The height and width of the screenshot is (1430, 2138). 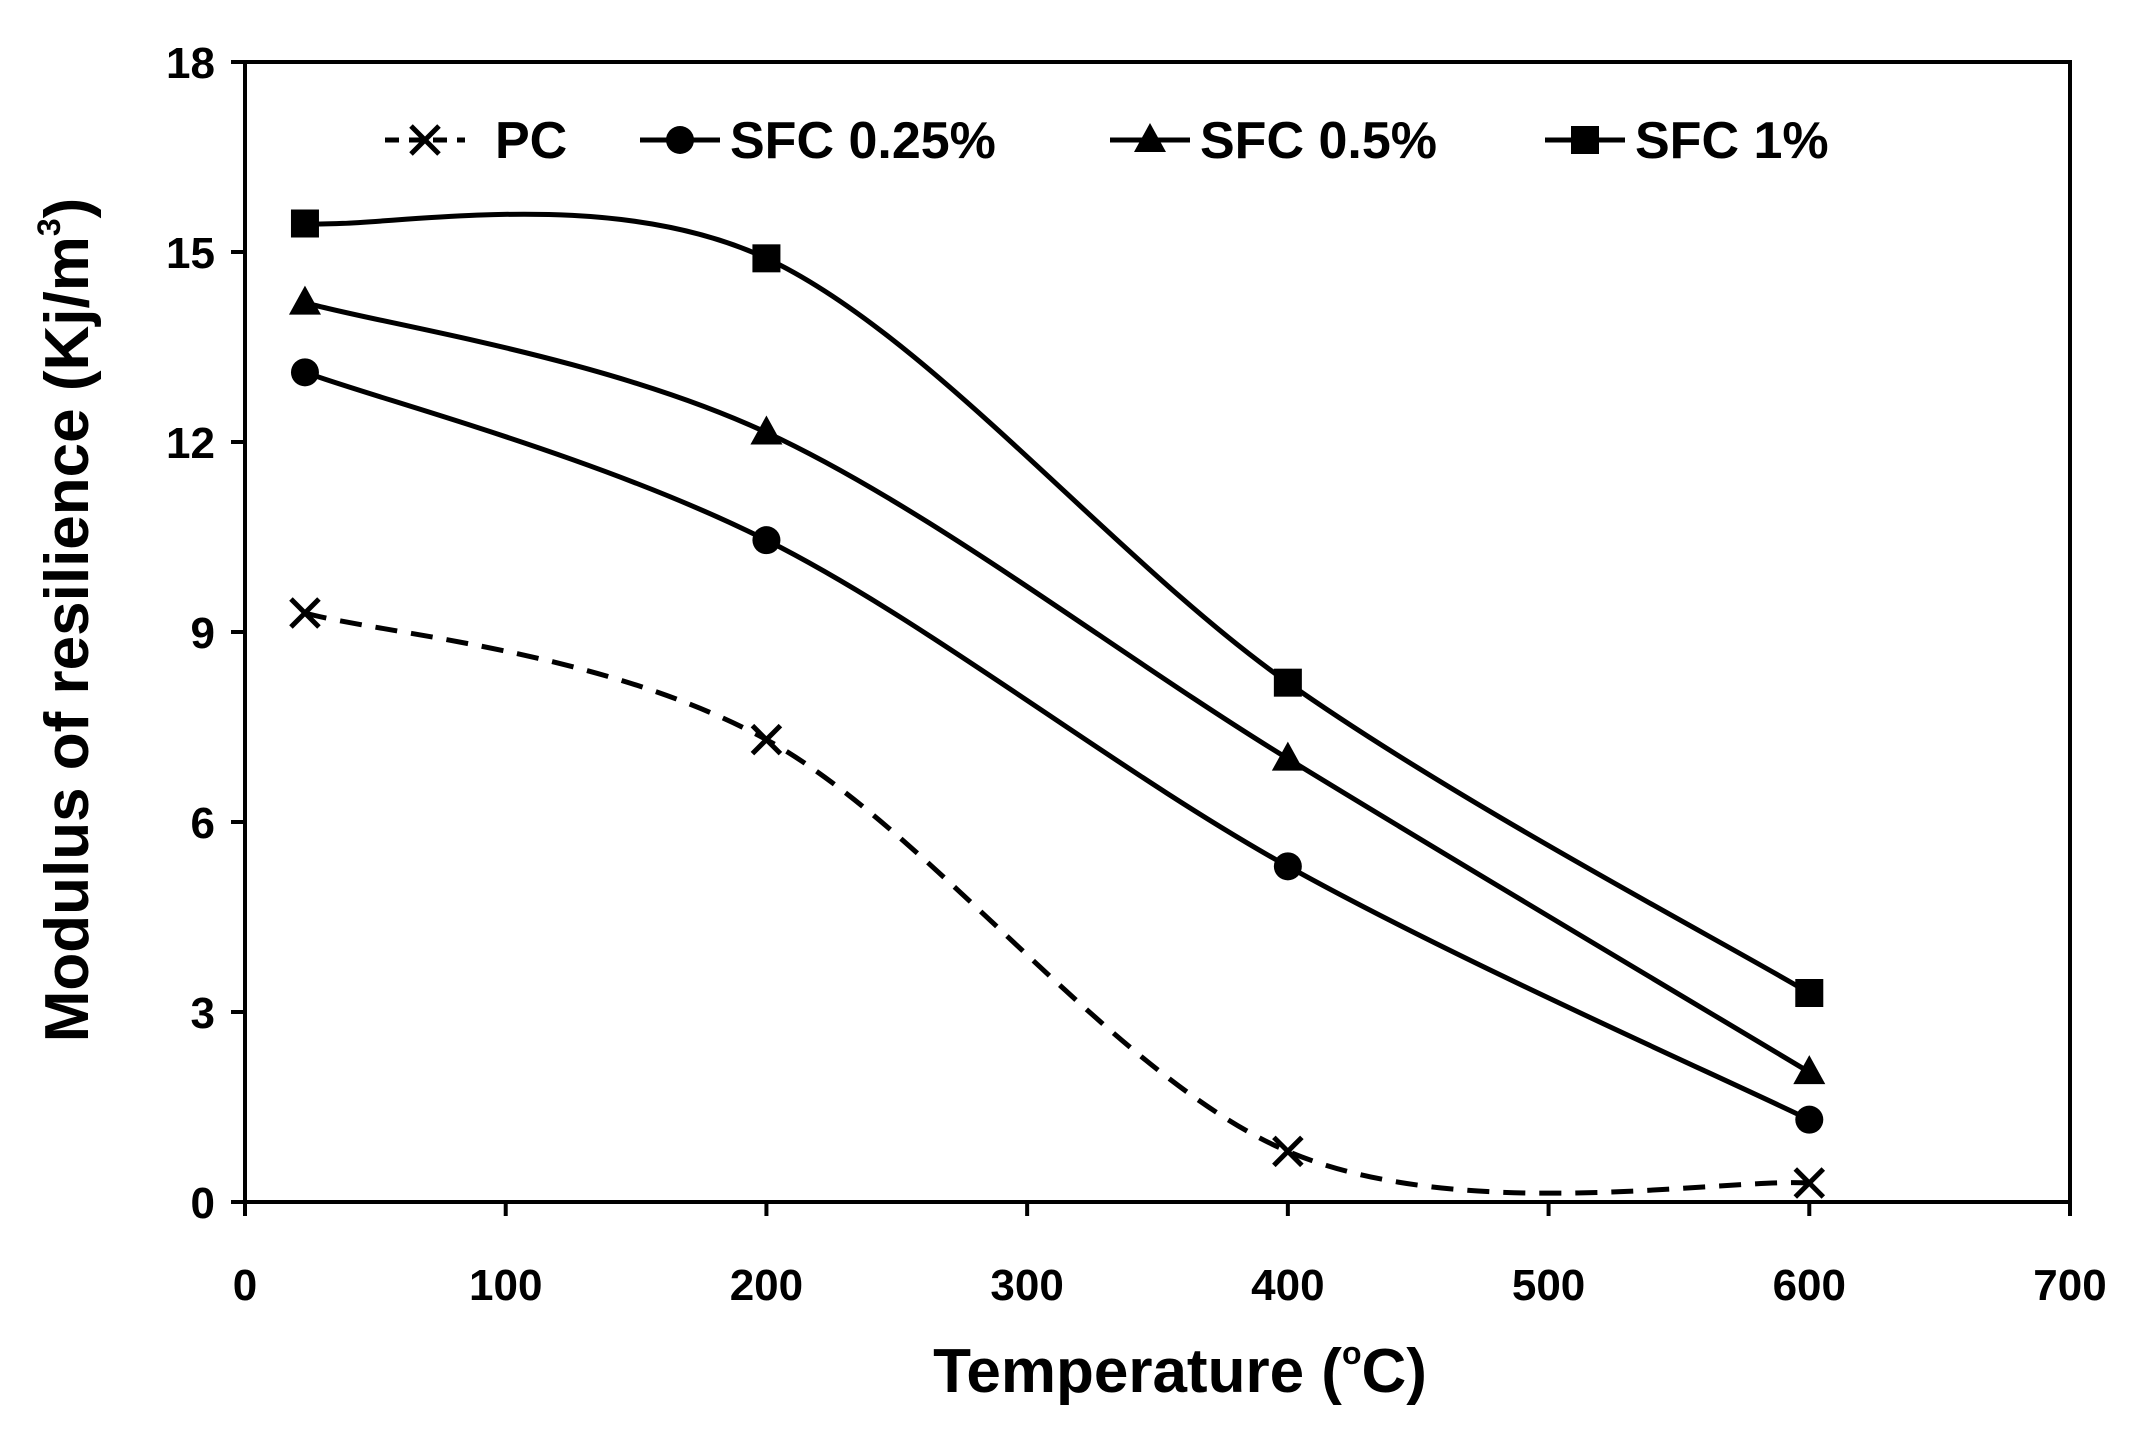 I want to click on x-axis-title-text: Temperature (, so click(x=1137, y=1371).